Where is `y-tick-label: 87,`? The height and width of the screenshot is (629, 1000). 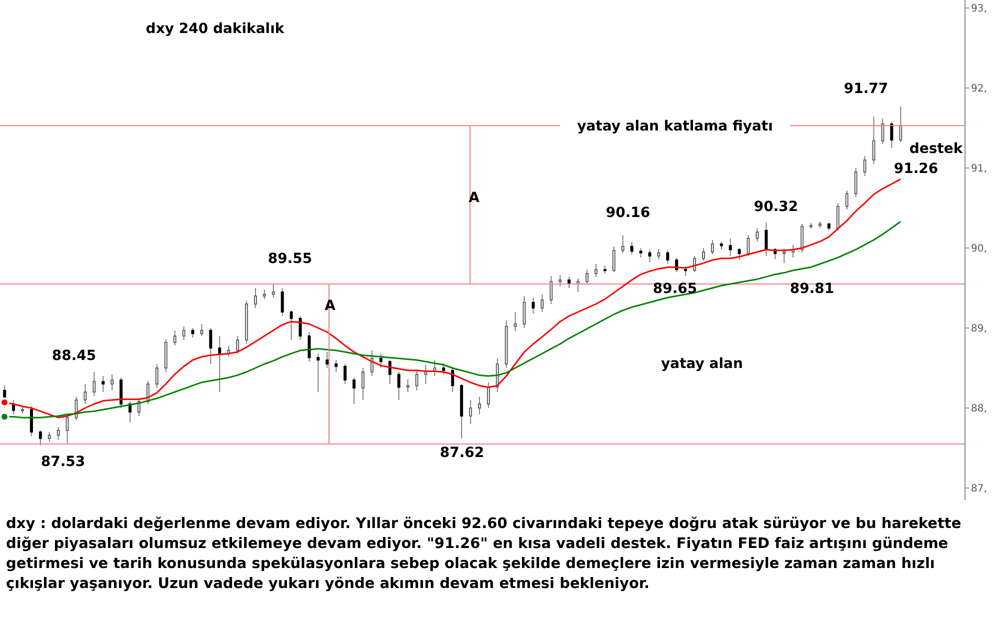 y-tick-label: 87, is located at coordinates (979, 489).